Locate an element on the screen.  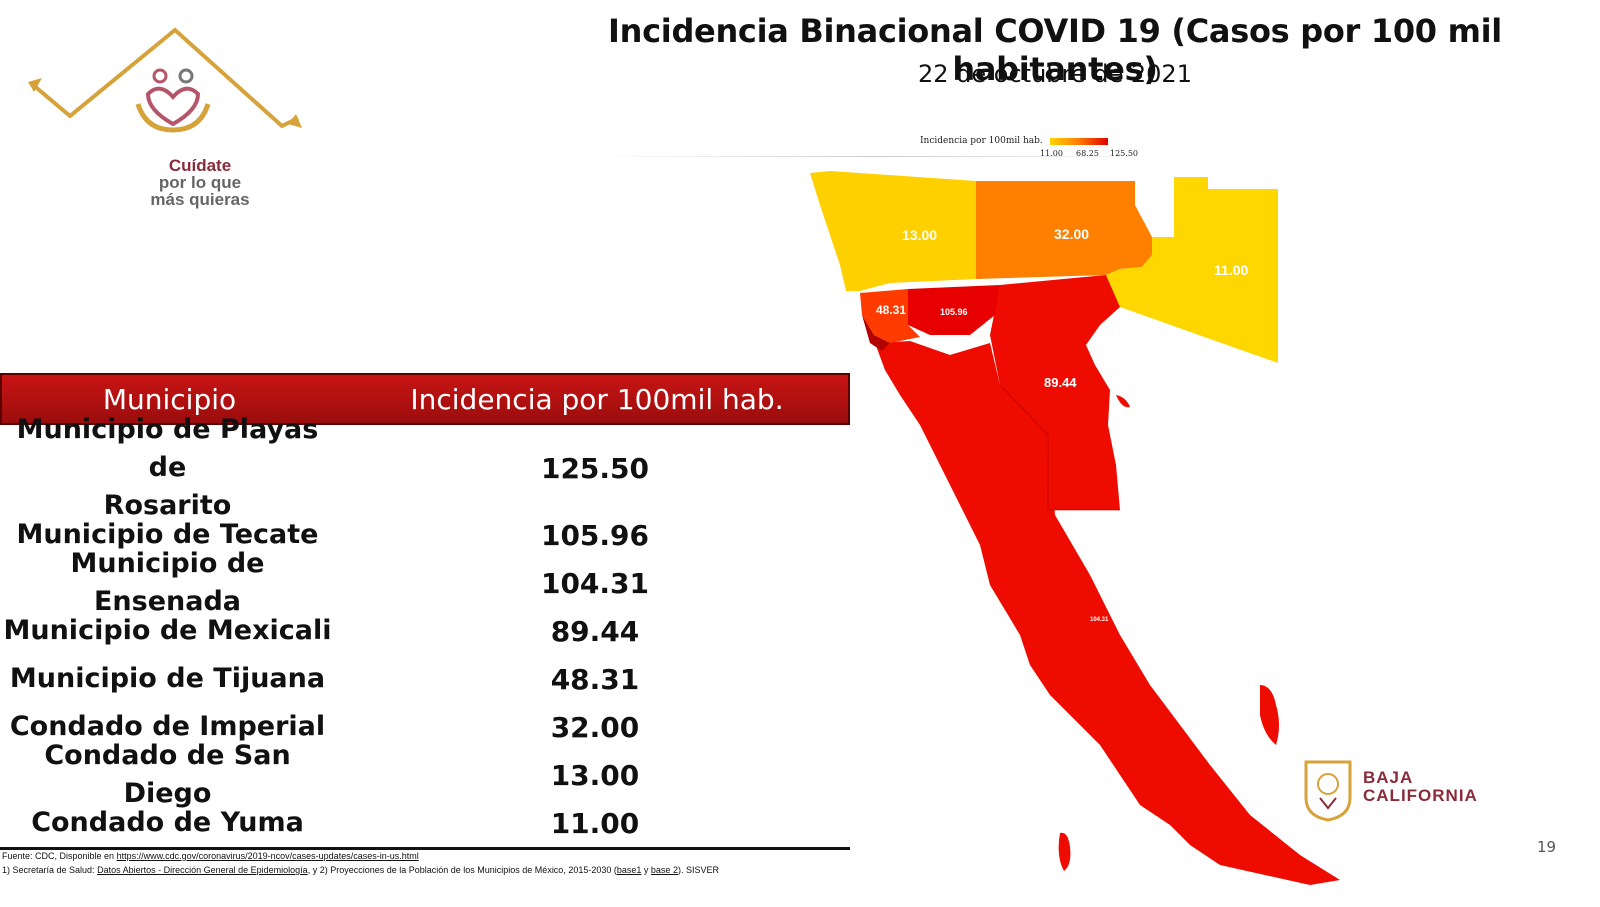
page-number: 19 is located at coordinates (1547, 847).